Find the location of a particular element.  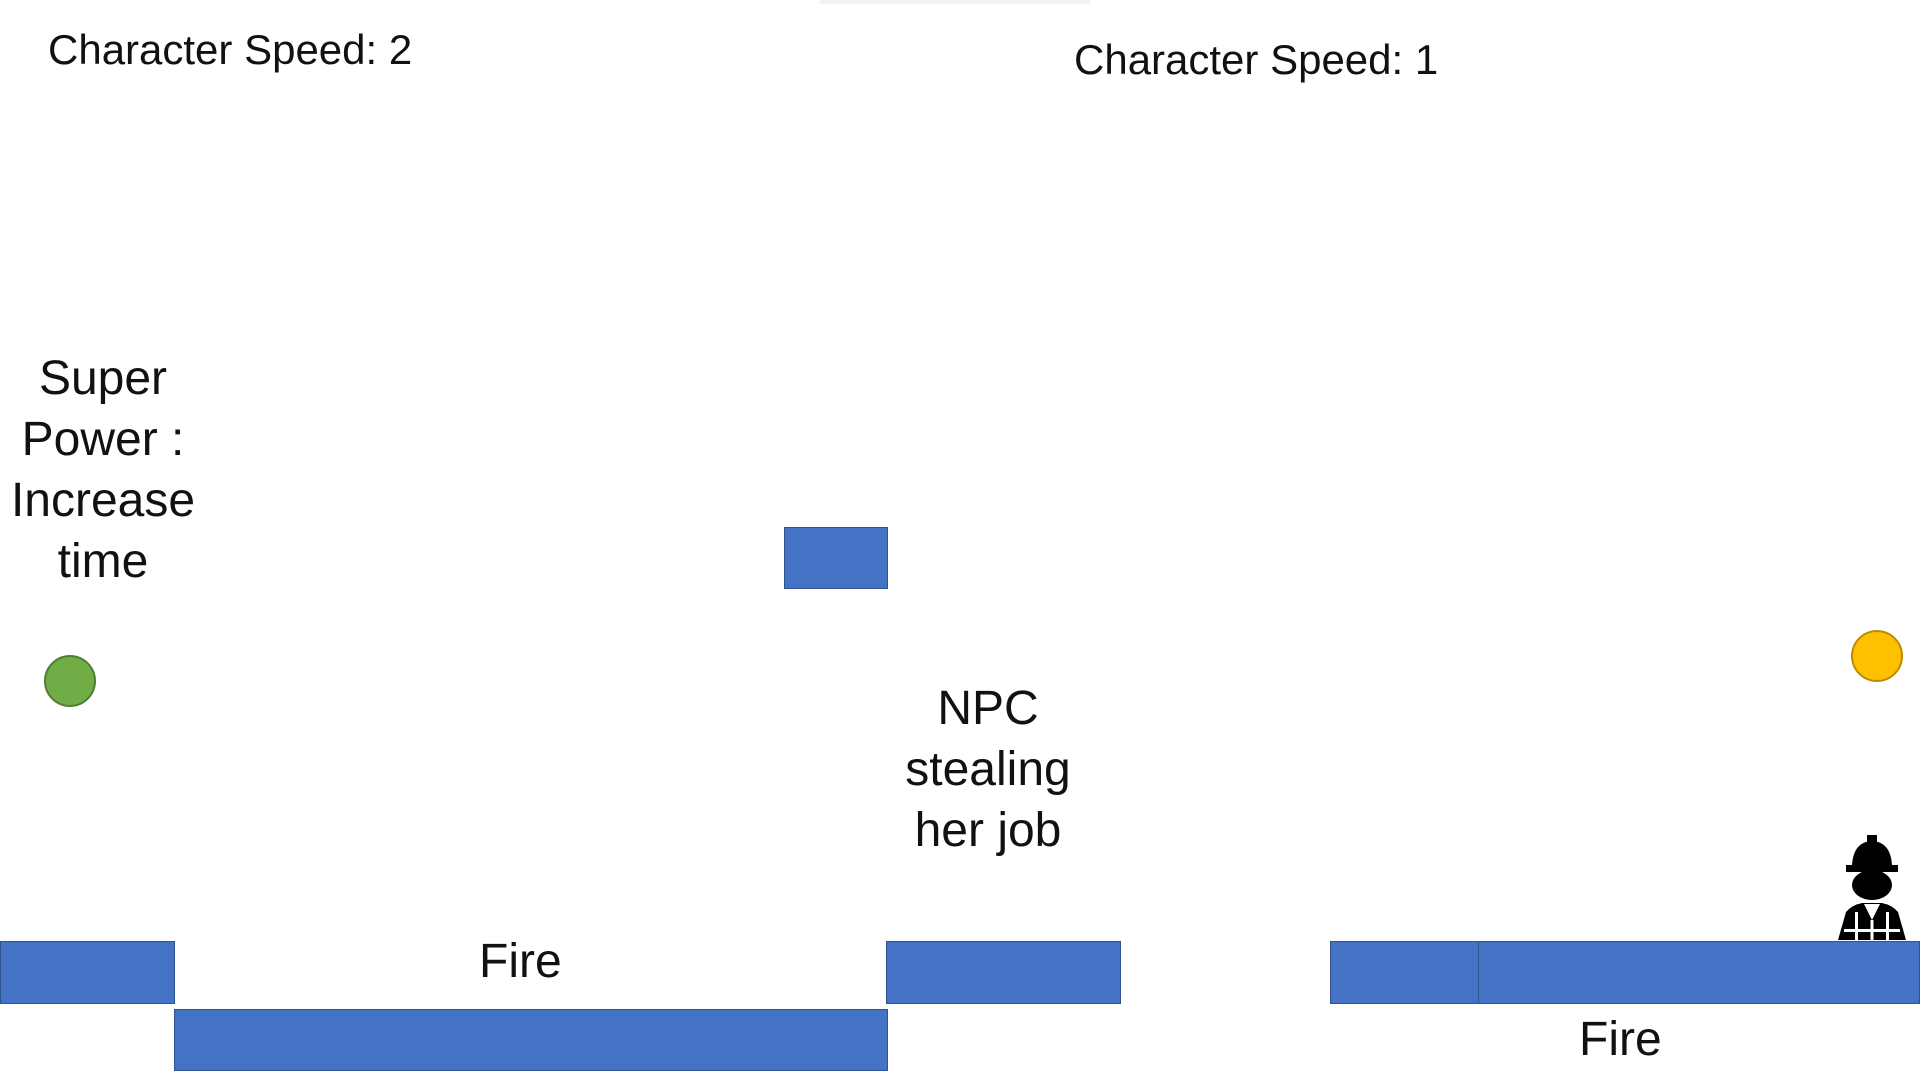

yellow-coin-orb is located at coordinates (1877, 656).